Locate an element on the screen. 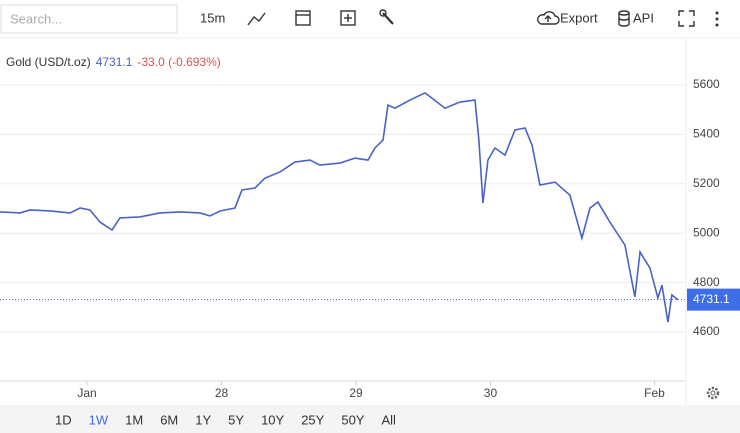 This screenshot has height=433, width=740. range-button: 1W is located at coordinates (99, 419).